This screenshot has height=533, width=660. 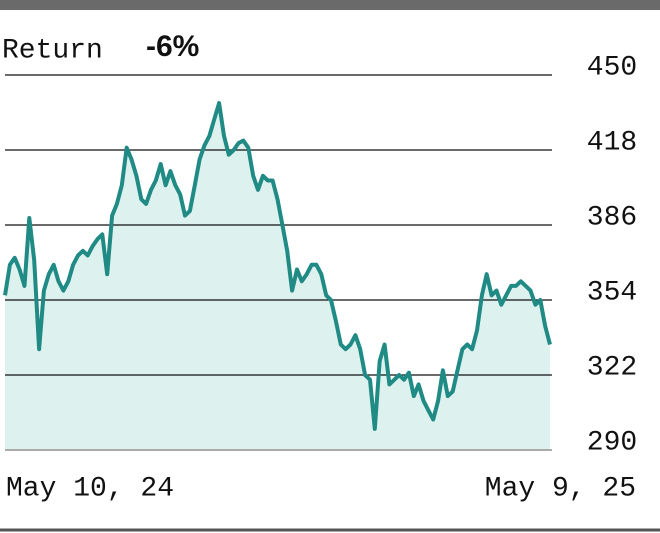 What do you see at coordinates (172, 46) in the screenshot?
I see `return-value: -6%` at bounding box center [172, 46].